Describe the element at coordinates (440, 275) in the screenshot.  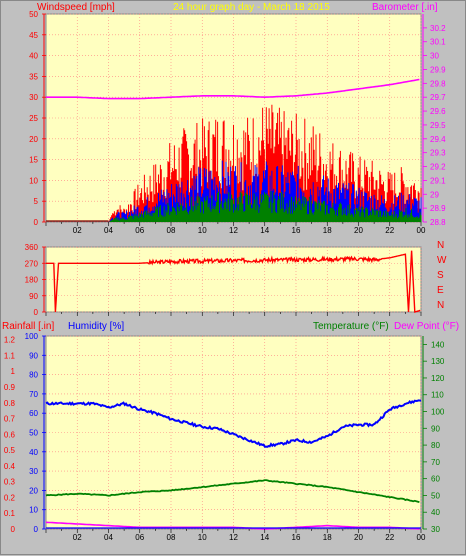
I see `compass-label-s: S` at that location.